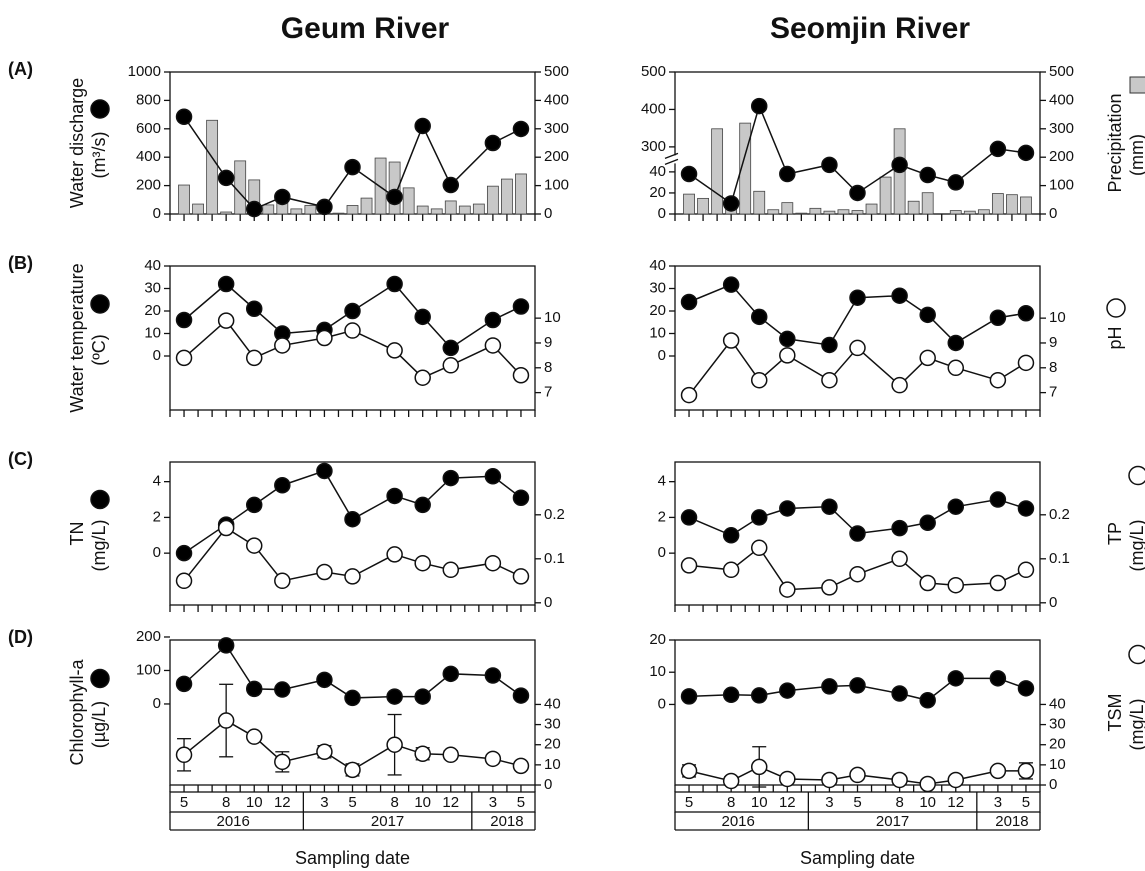 This screenshot has height=871, width=1145. Describe the element at coordinates (556, 156) in the screenshot. I see `y2-tick-label: 200` at that location.